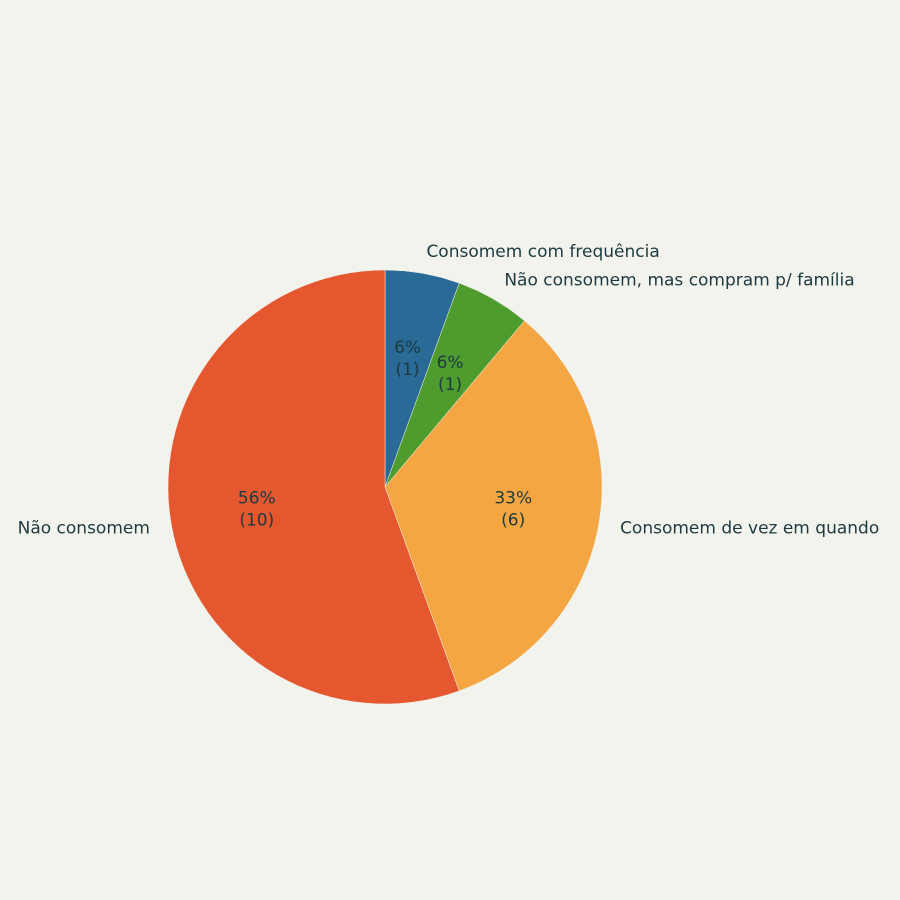 This screenshot has width=900, height=900. What do you see at coordinates (513, 521) in the screenshot?
I see `slice-count-label: (6)` at bounding box center [513, 521].